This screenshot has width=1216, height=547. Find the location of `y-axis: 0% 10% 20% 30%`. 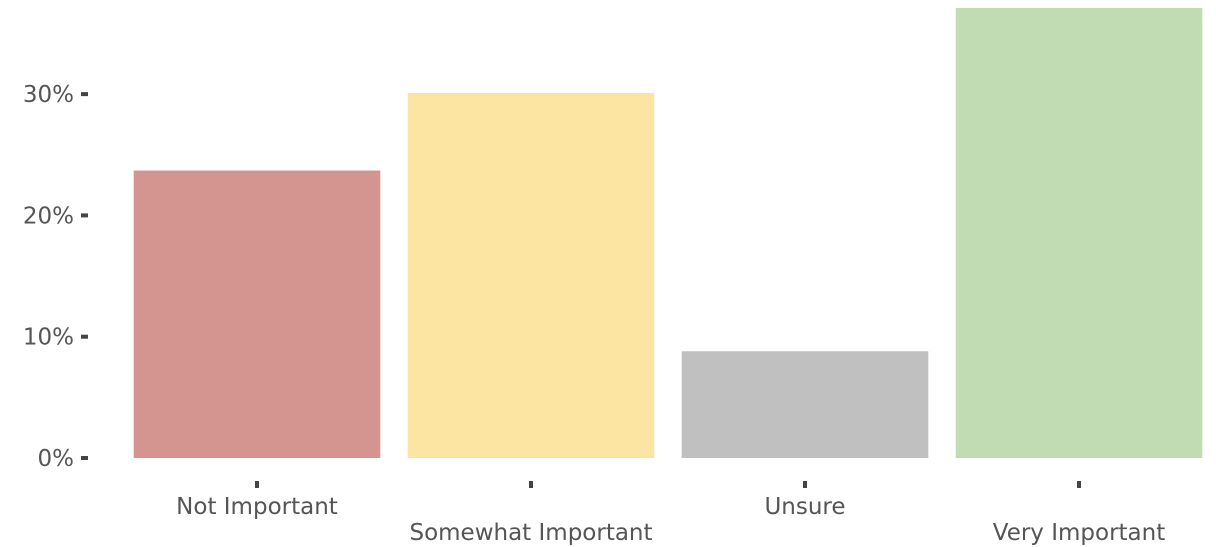

y-axis: 0% 10% 20% 30% is located at coordinates (55, 277).